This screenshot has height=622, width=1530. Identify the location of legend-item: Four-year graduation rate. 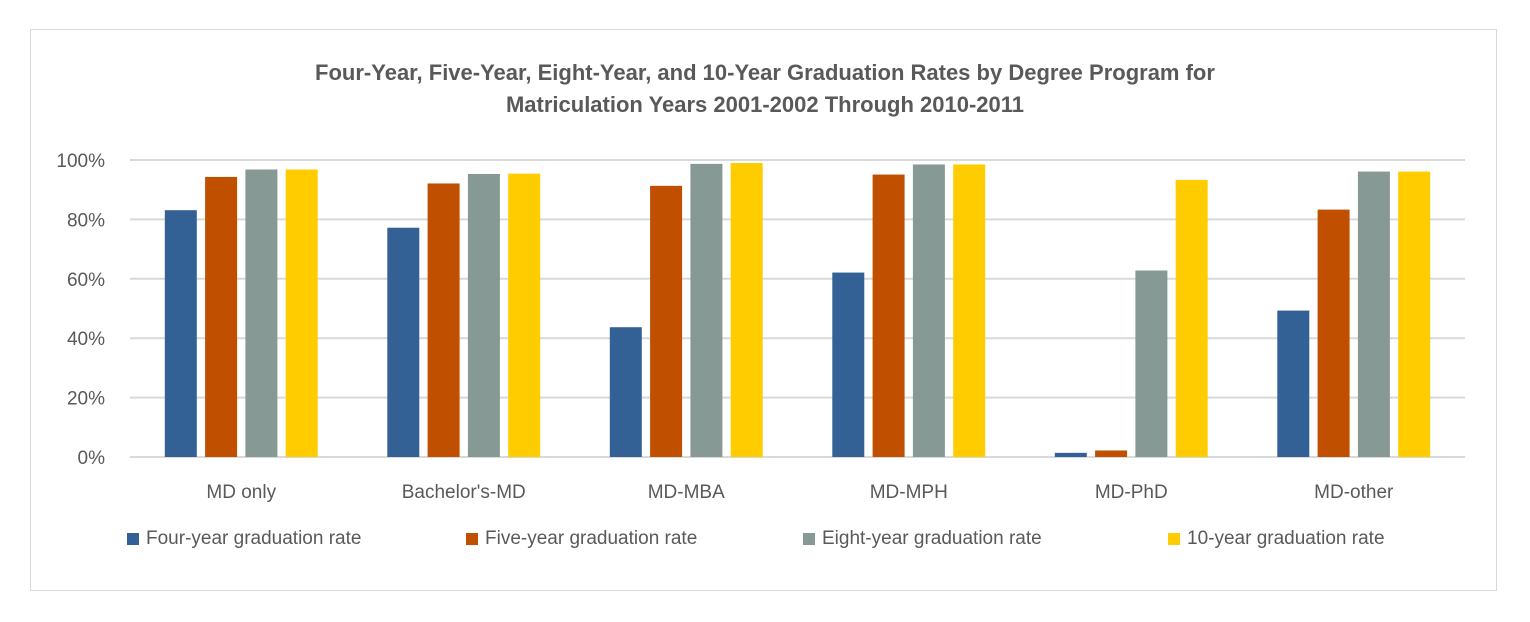
(244, 539).